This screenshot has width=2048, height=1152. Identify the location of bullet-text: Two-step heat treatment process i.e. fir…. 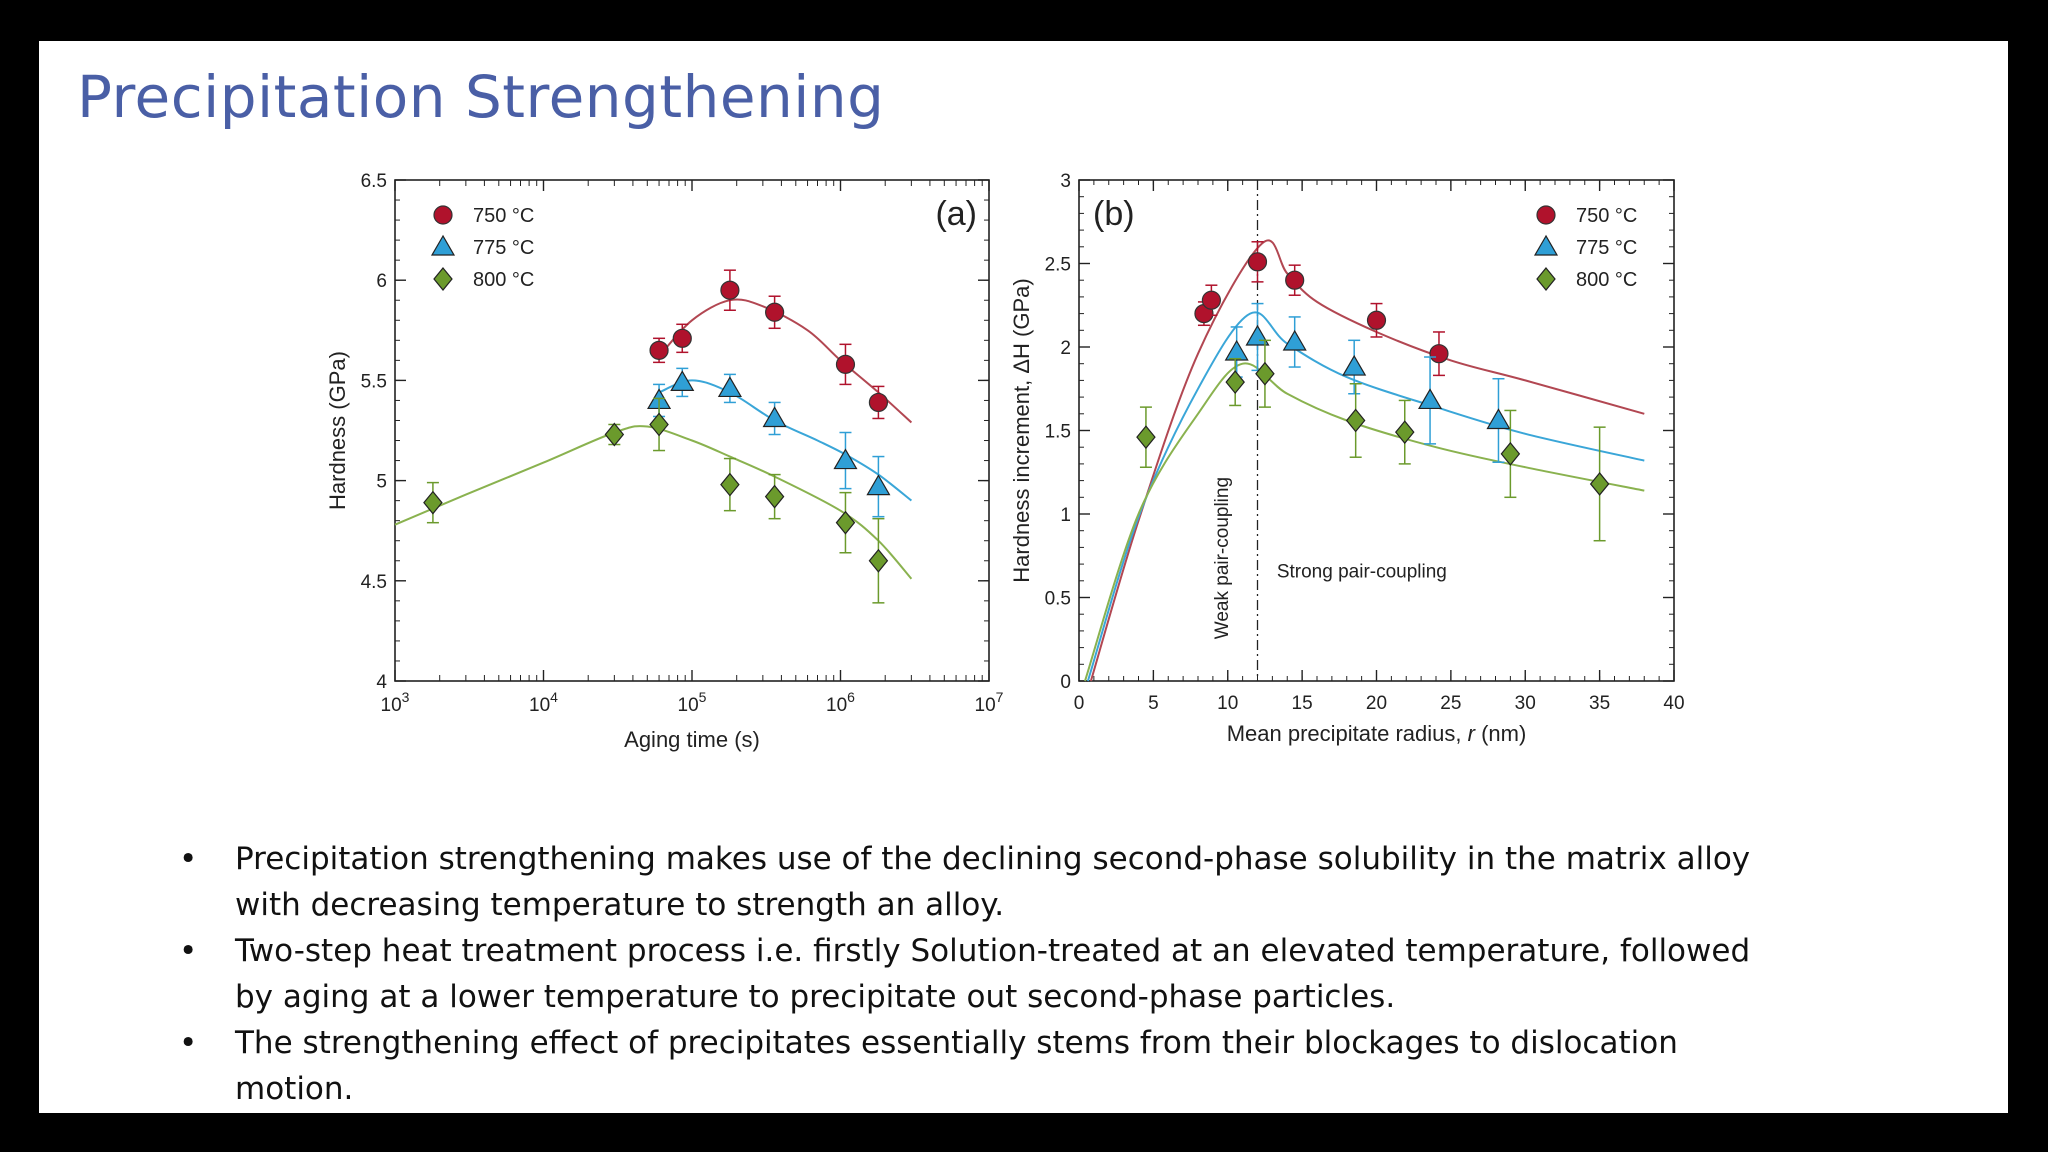
(993, 974).